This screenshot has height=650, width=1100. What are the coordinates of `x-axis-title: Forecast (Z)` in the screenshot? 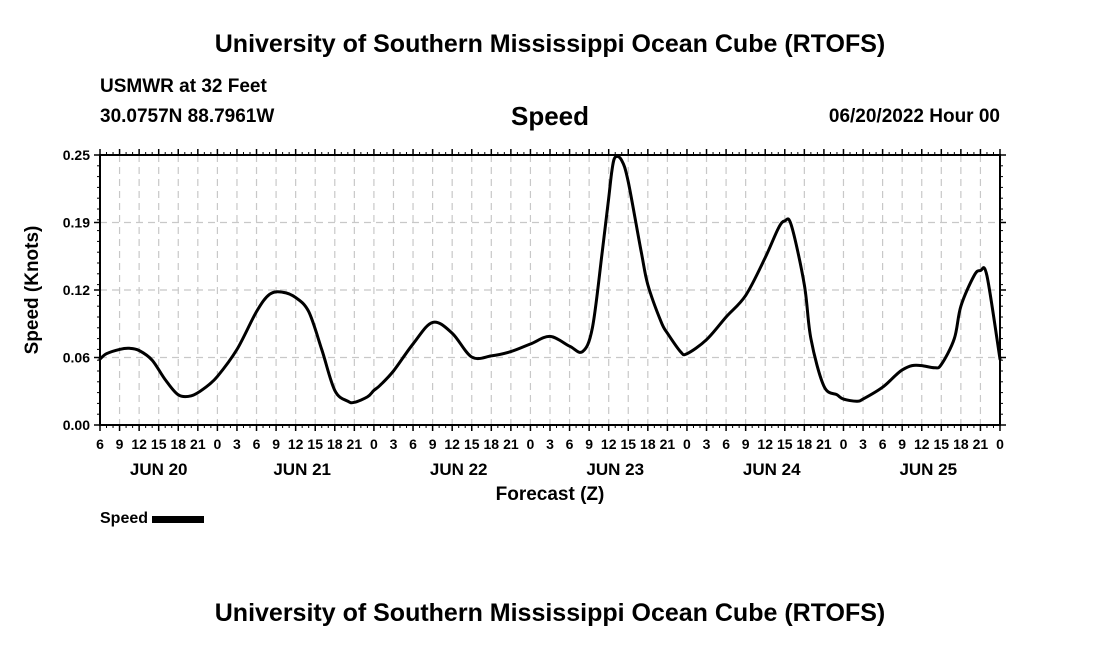 It's located at (550, 494).